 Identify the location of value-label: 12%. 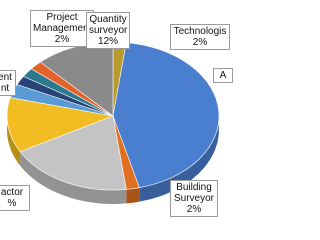
(107, 41).